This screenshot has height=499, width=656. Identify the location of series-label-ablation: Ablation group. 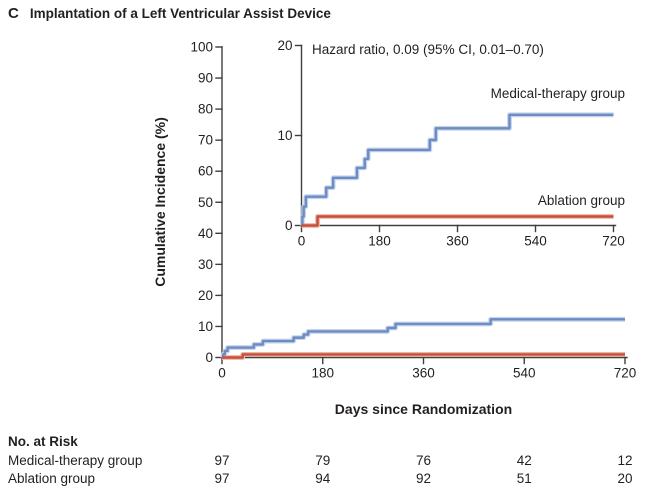
(581, 200).